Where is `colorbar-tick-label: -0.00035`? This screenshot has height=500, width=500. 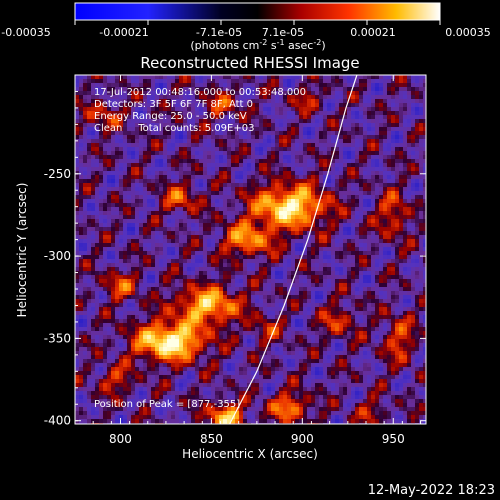
colorbar-tick-label: -0.00035 is located at coordinates (25, 32).